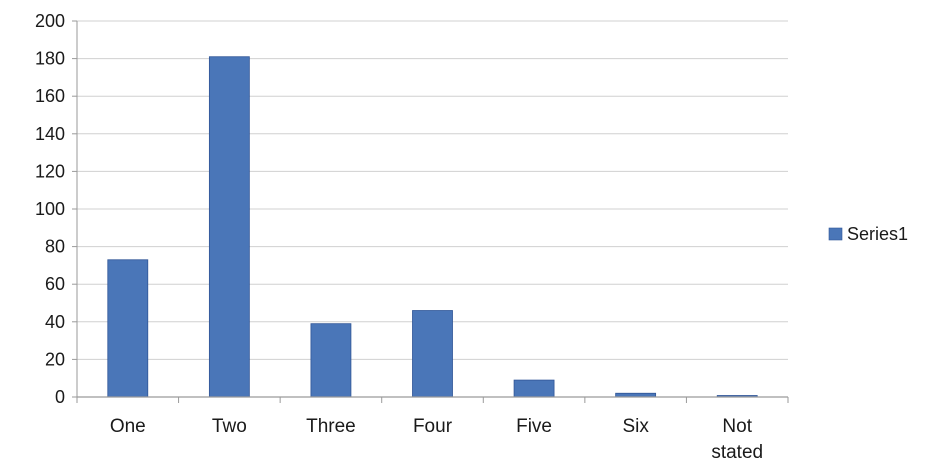  I want to click on x-category-label: Five, so click(534, 426).